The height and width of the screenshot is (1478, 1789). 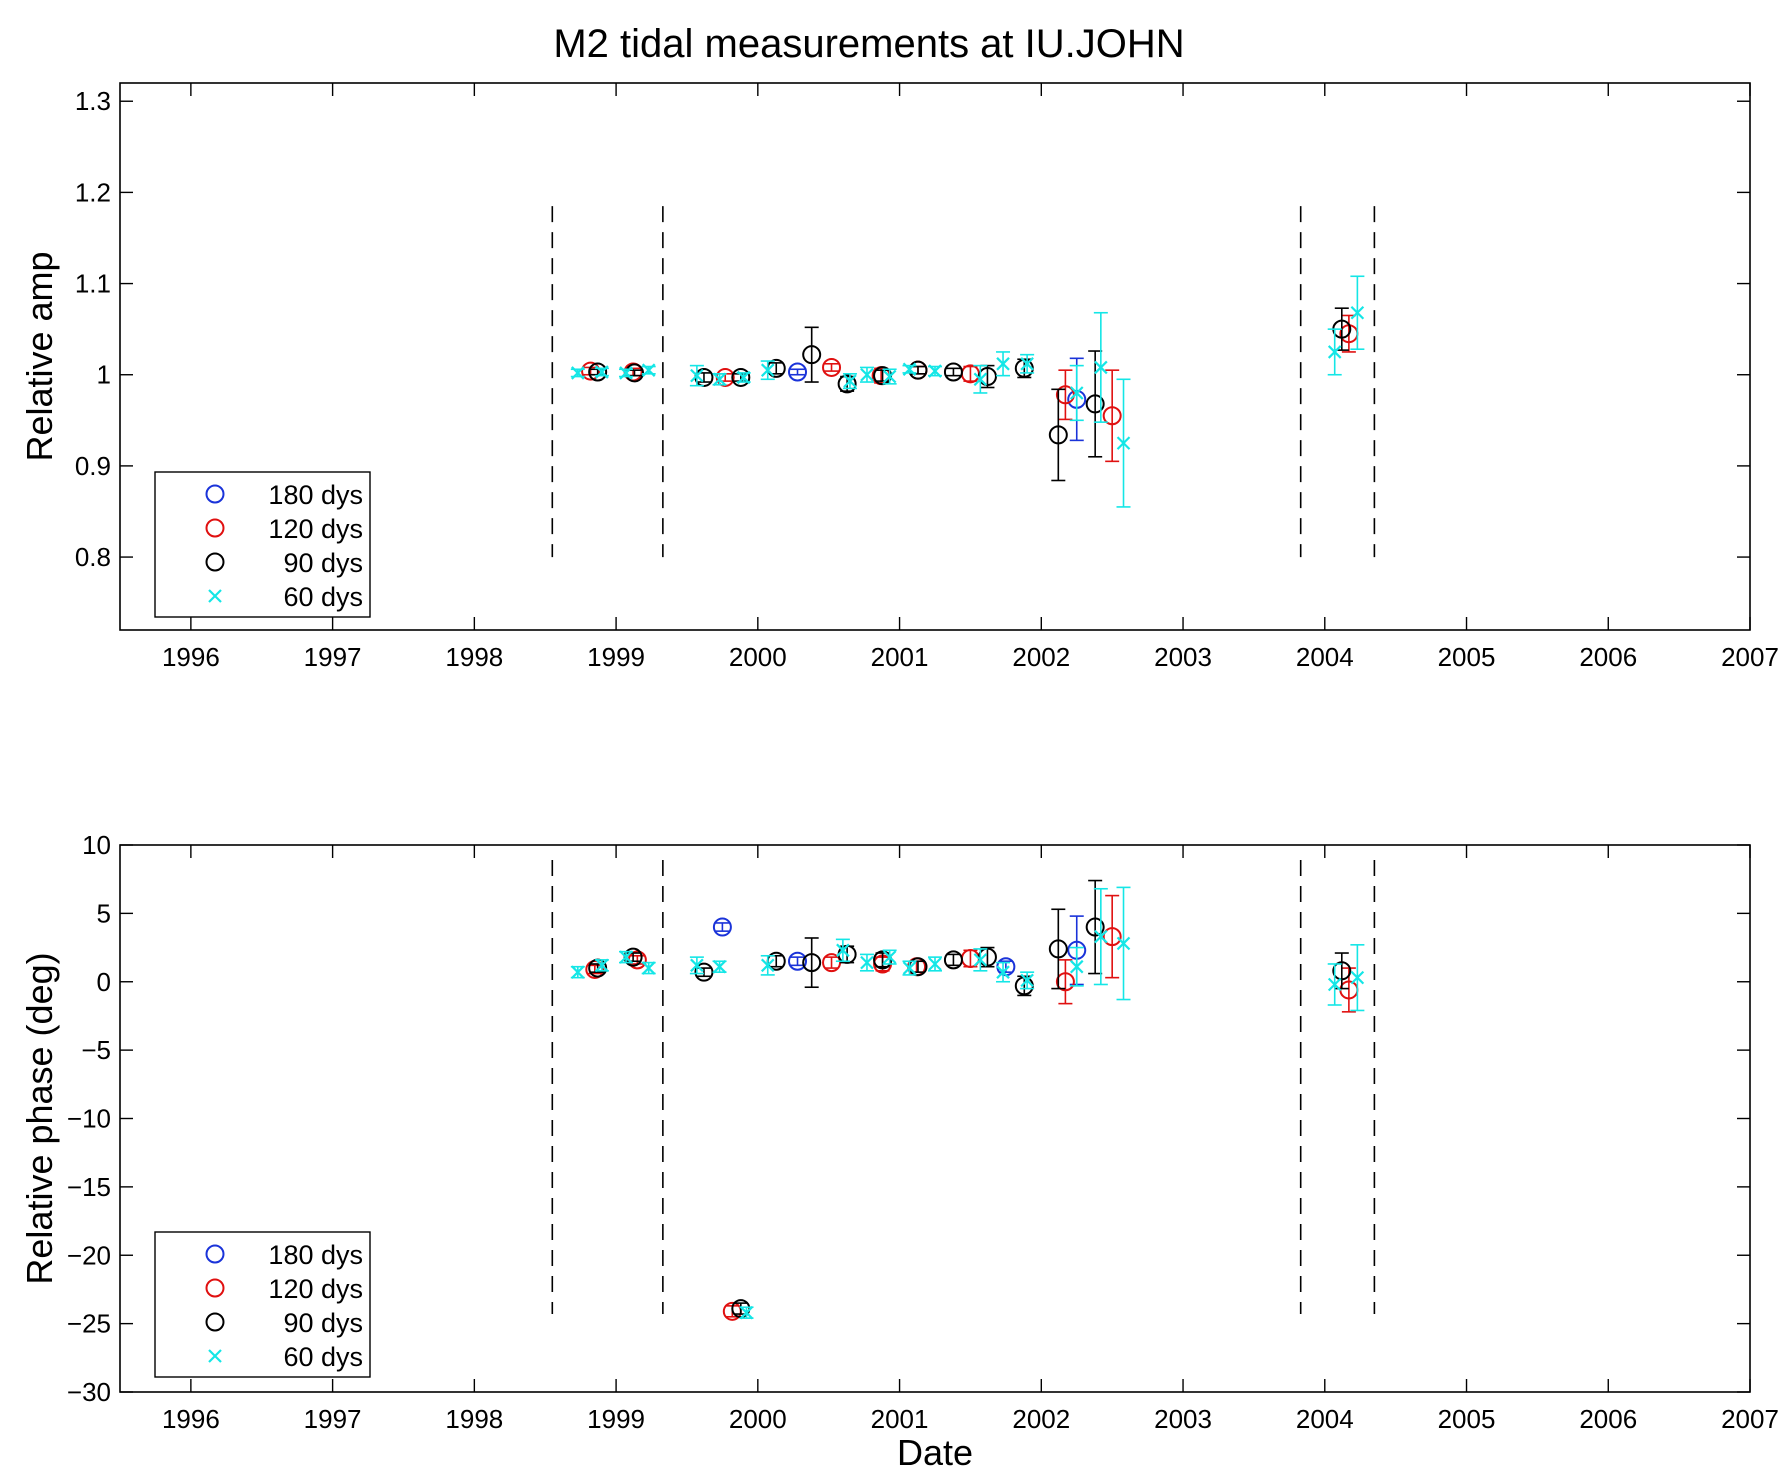 I want to click on y-axis-label: Relative phase (deg), so click(x=39, y=1118).